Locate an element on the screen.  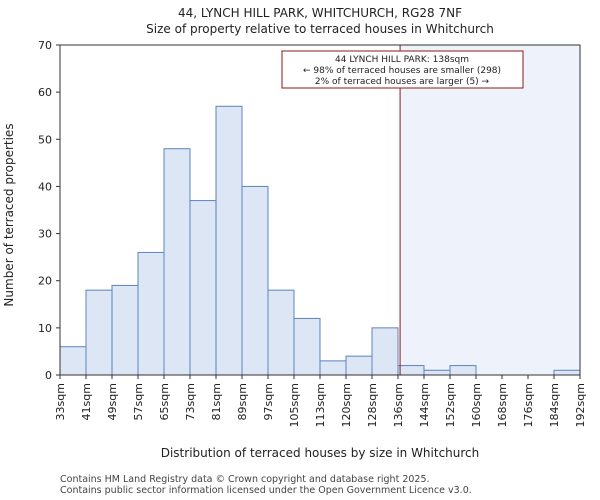
x-tick-label-136sqm: 136sqm is located at coordinates (398, 405).